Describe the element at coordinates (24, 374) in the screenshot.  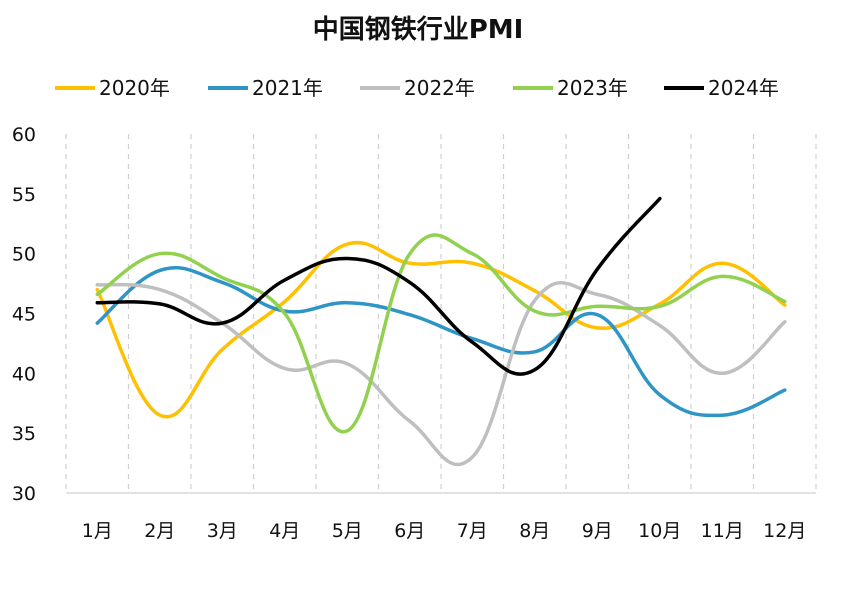
I see `y-tick-label: 40` at that location.